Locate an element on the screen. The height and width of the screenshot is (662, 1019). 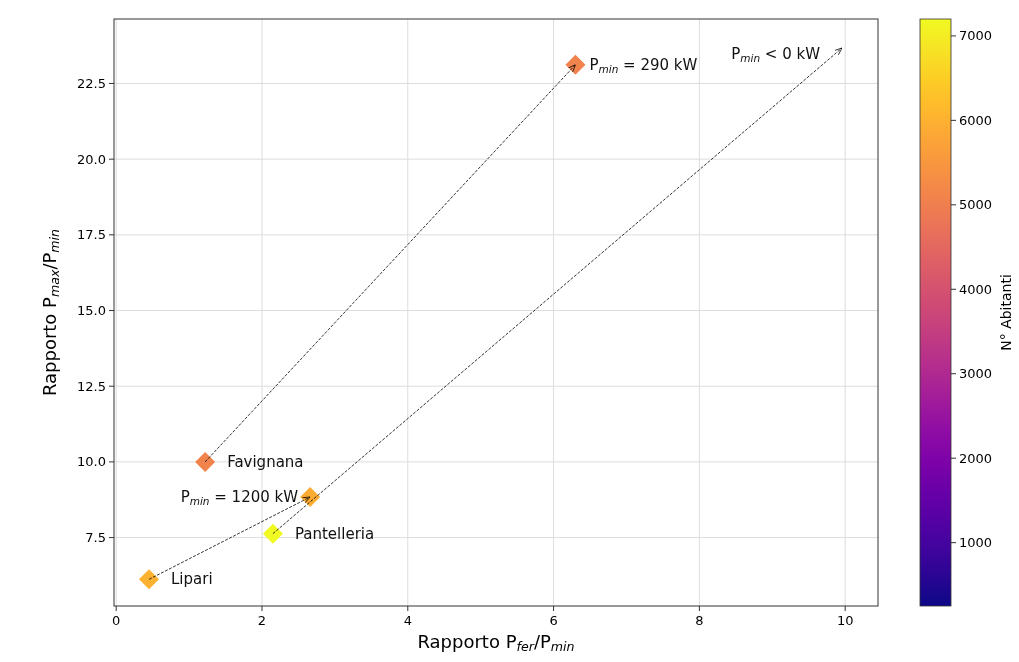
color-bar-label: 3000 is located at coordinates (976, 374).